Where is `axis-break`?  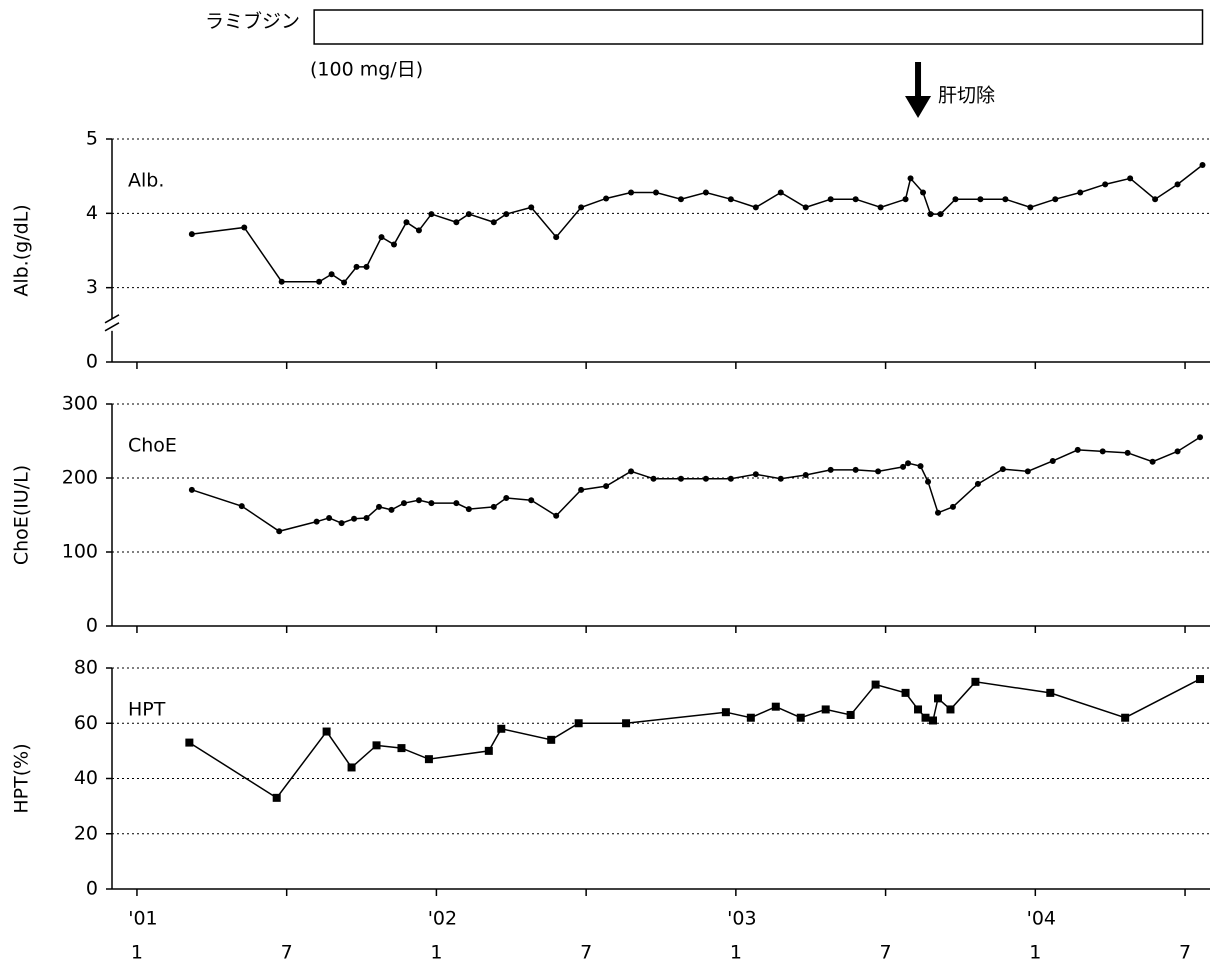
axis-break is located at coordinates (112, 327).